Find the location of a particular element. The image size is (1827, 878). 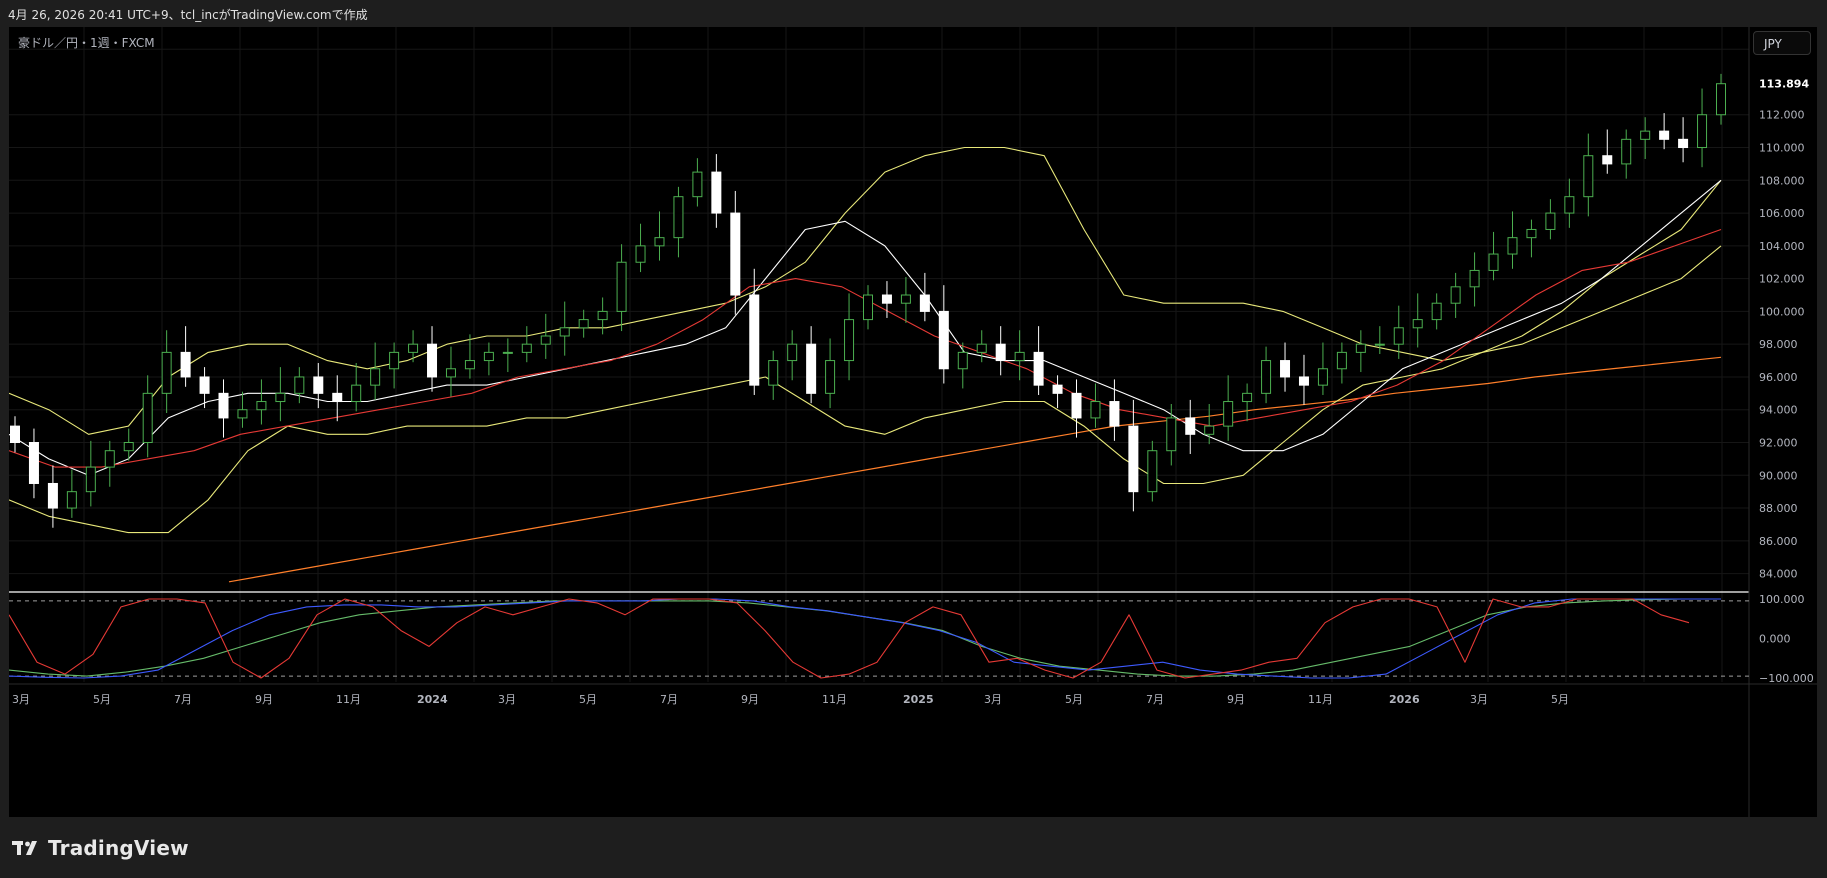

price-tick-label: 110.000 is located at coordinates (1782, 148).